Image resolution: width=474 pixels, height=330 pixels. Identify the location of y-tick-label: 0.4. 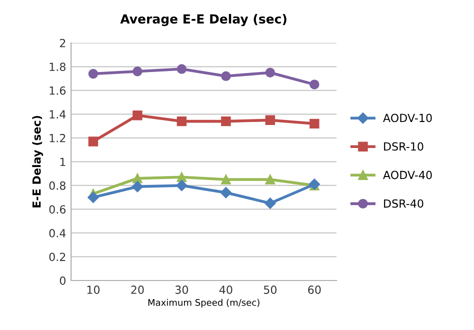
(57, 233).